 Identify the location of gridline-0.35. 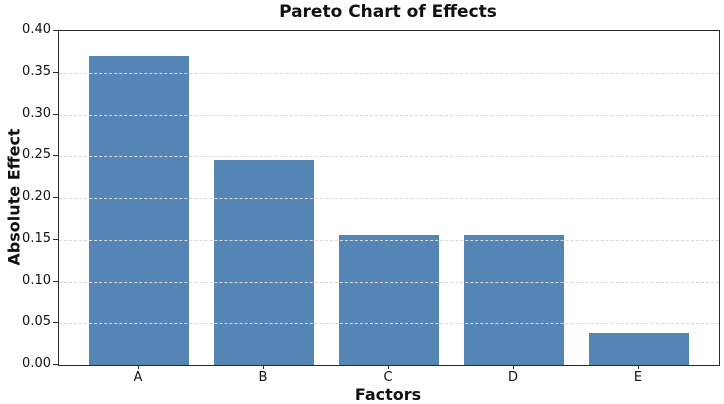
(389, 73).